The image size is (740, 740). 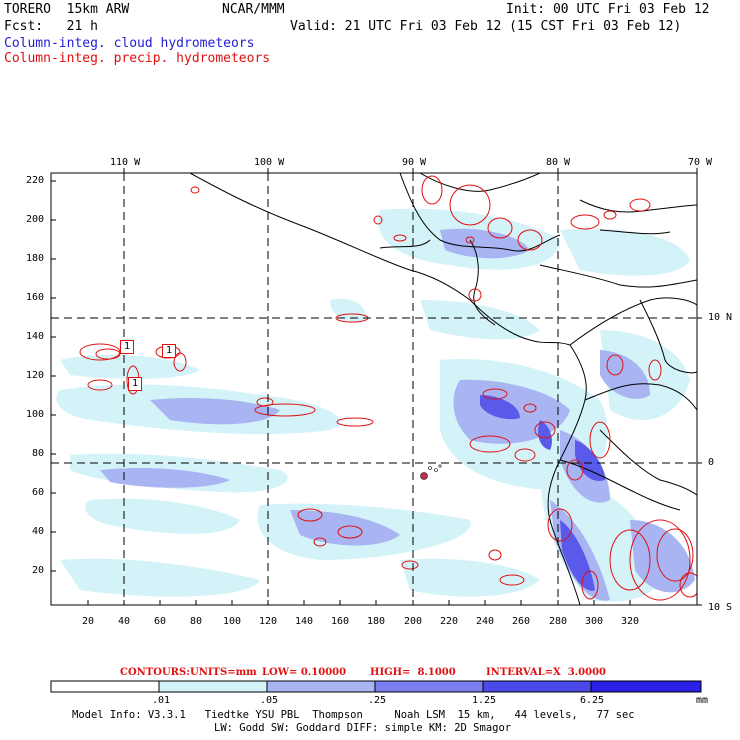 What do you see at coordinates (521, 621) in the screenshot?
I see `bottom-tick-label: 260` at bounding box center [521, 621].